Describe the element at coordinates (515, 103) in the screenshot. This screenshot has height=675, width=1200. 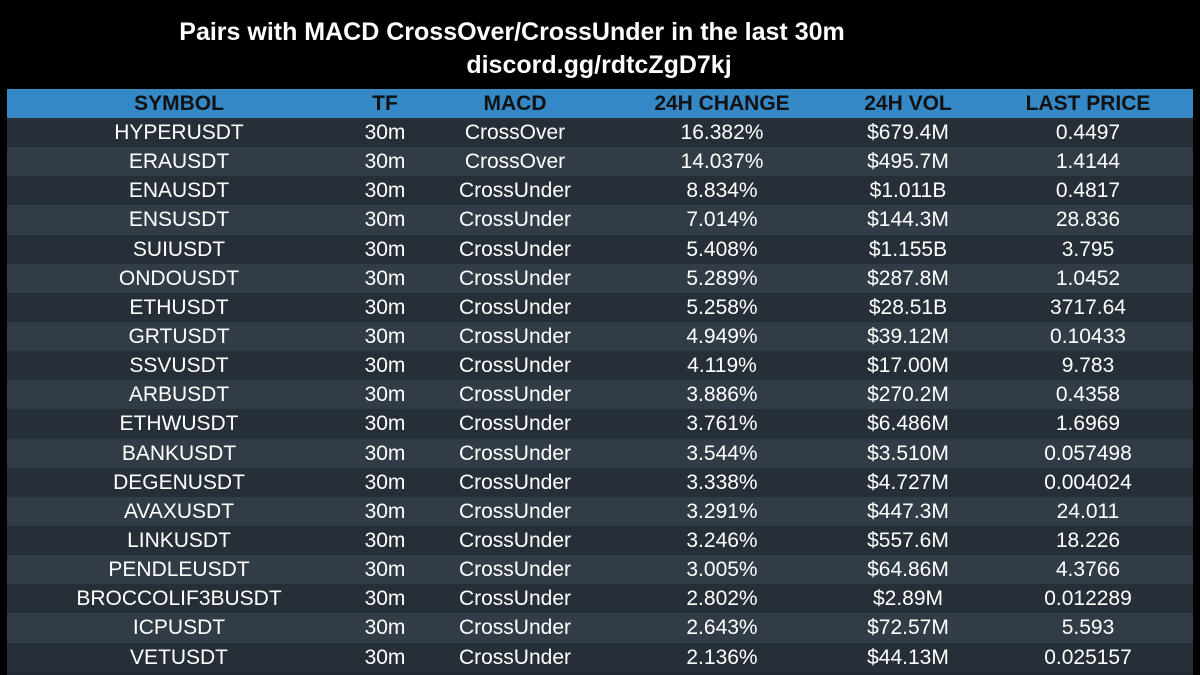
I see `column-header-macd: MACD` at that location.